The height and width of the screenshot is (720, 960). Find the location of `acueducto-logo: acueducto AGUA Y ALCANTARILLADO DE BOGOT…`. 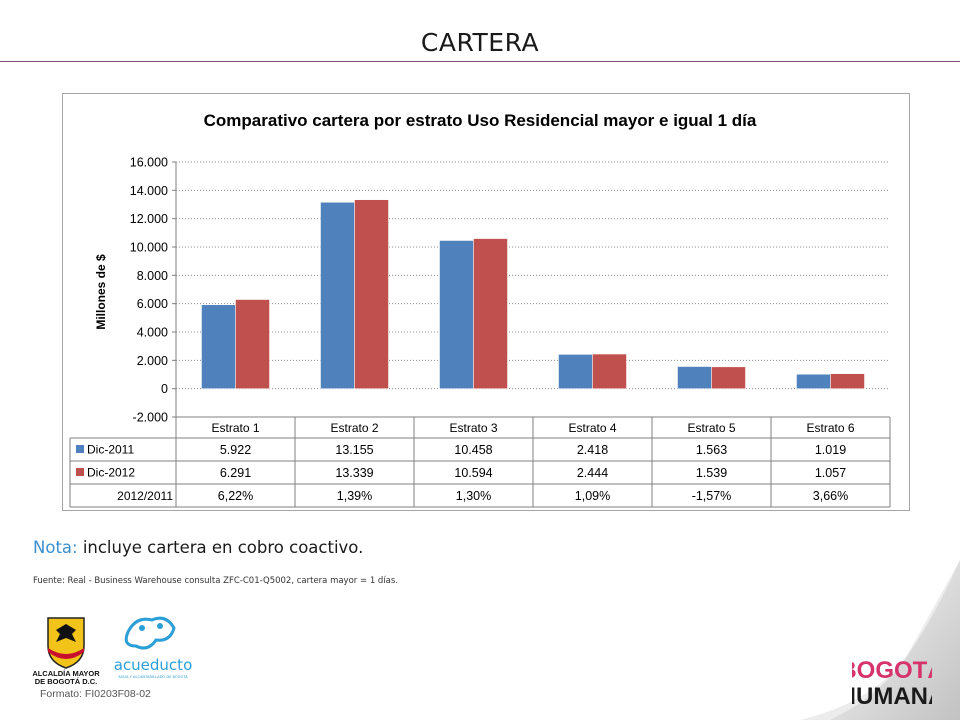

acueducto-logo: acueducto AGUA Y ALCANTARILLADO DE BOGOT… is located at coordinates (153, 647).